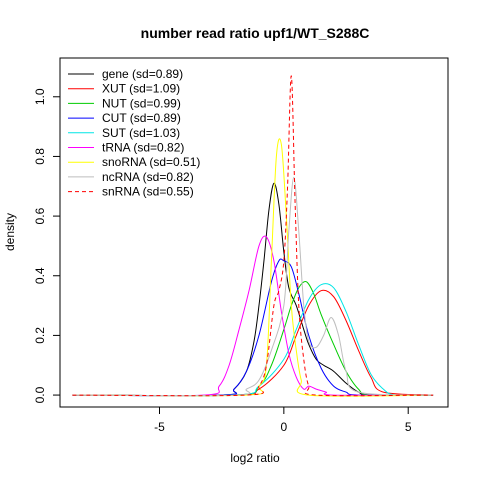 This screenshot has width=480, height=480. I want to click on legend-label: ncRNA (sd=0.82), so click(148, 177).